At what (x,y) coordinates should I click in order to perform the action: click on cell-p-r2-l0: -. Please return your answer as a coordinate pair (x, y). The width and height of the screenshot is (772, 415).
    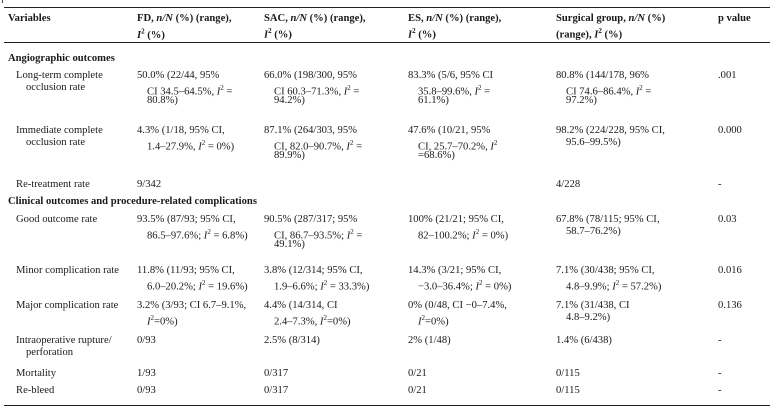
    Looking at the image, I should click on (720, 184).